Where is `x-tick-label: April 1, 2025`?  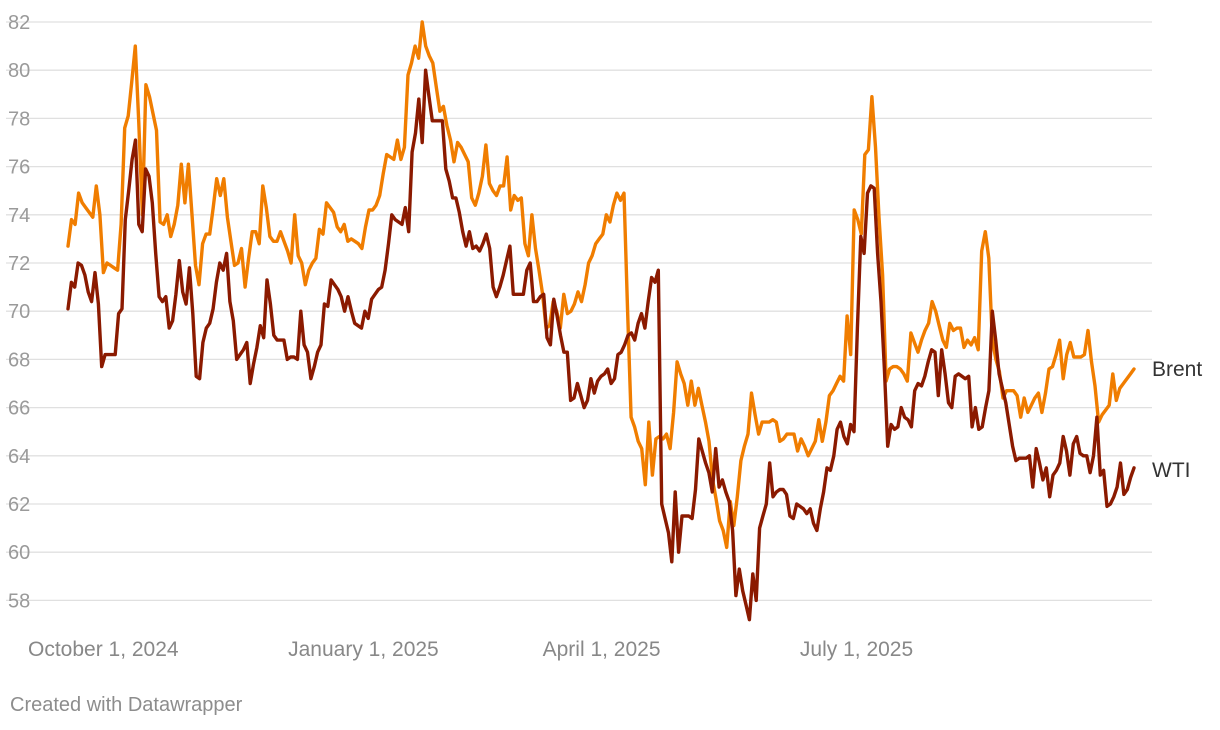
x-tick-label: April 1, 2025 is located at coordinates (602, 649).